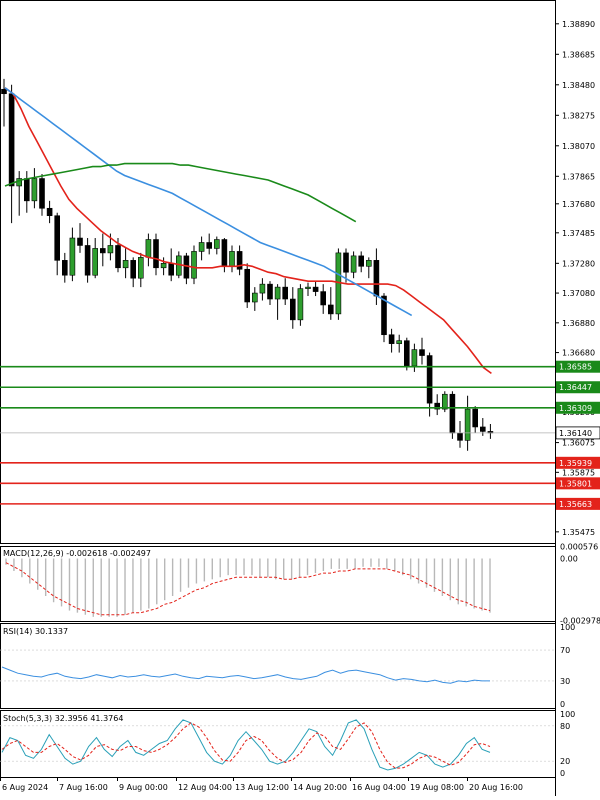 Image resolution: width=600 pixels, height=800 pixels. What do you see at coordinates (578, 146) in the screenshot?
I see `price-axis-label: 1.38070` at bounding box center [578, 146].